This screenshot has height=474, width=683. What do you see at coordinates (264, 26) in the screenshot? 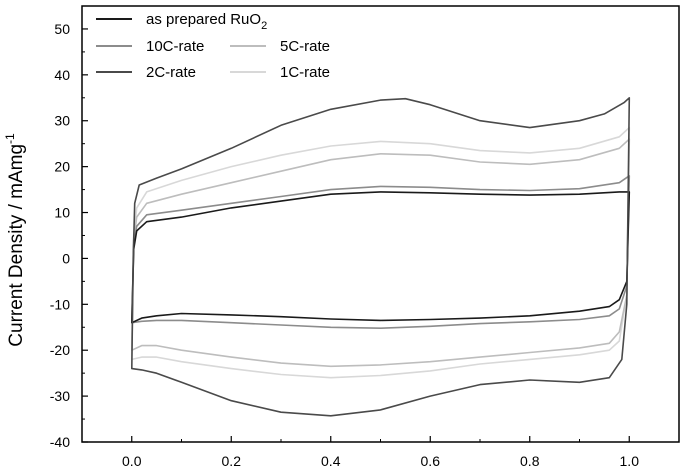
I see `legend-label-sub: 2` at bounding box center [264, 26].